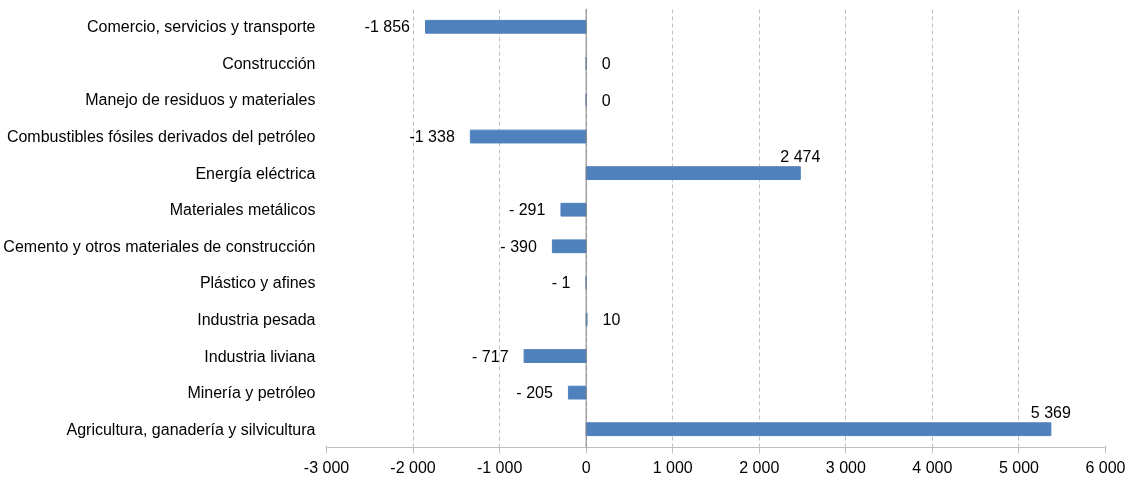 The height and width of the screenshot is (483, 1142). I want to click on y-tick-label: Energía eléctrica, so click(255, 173).